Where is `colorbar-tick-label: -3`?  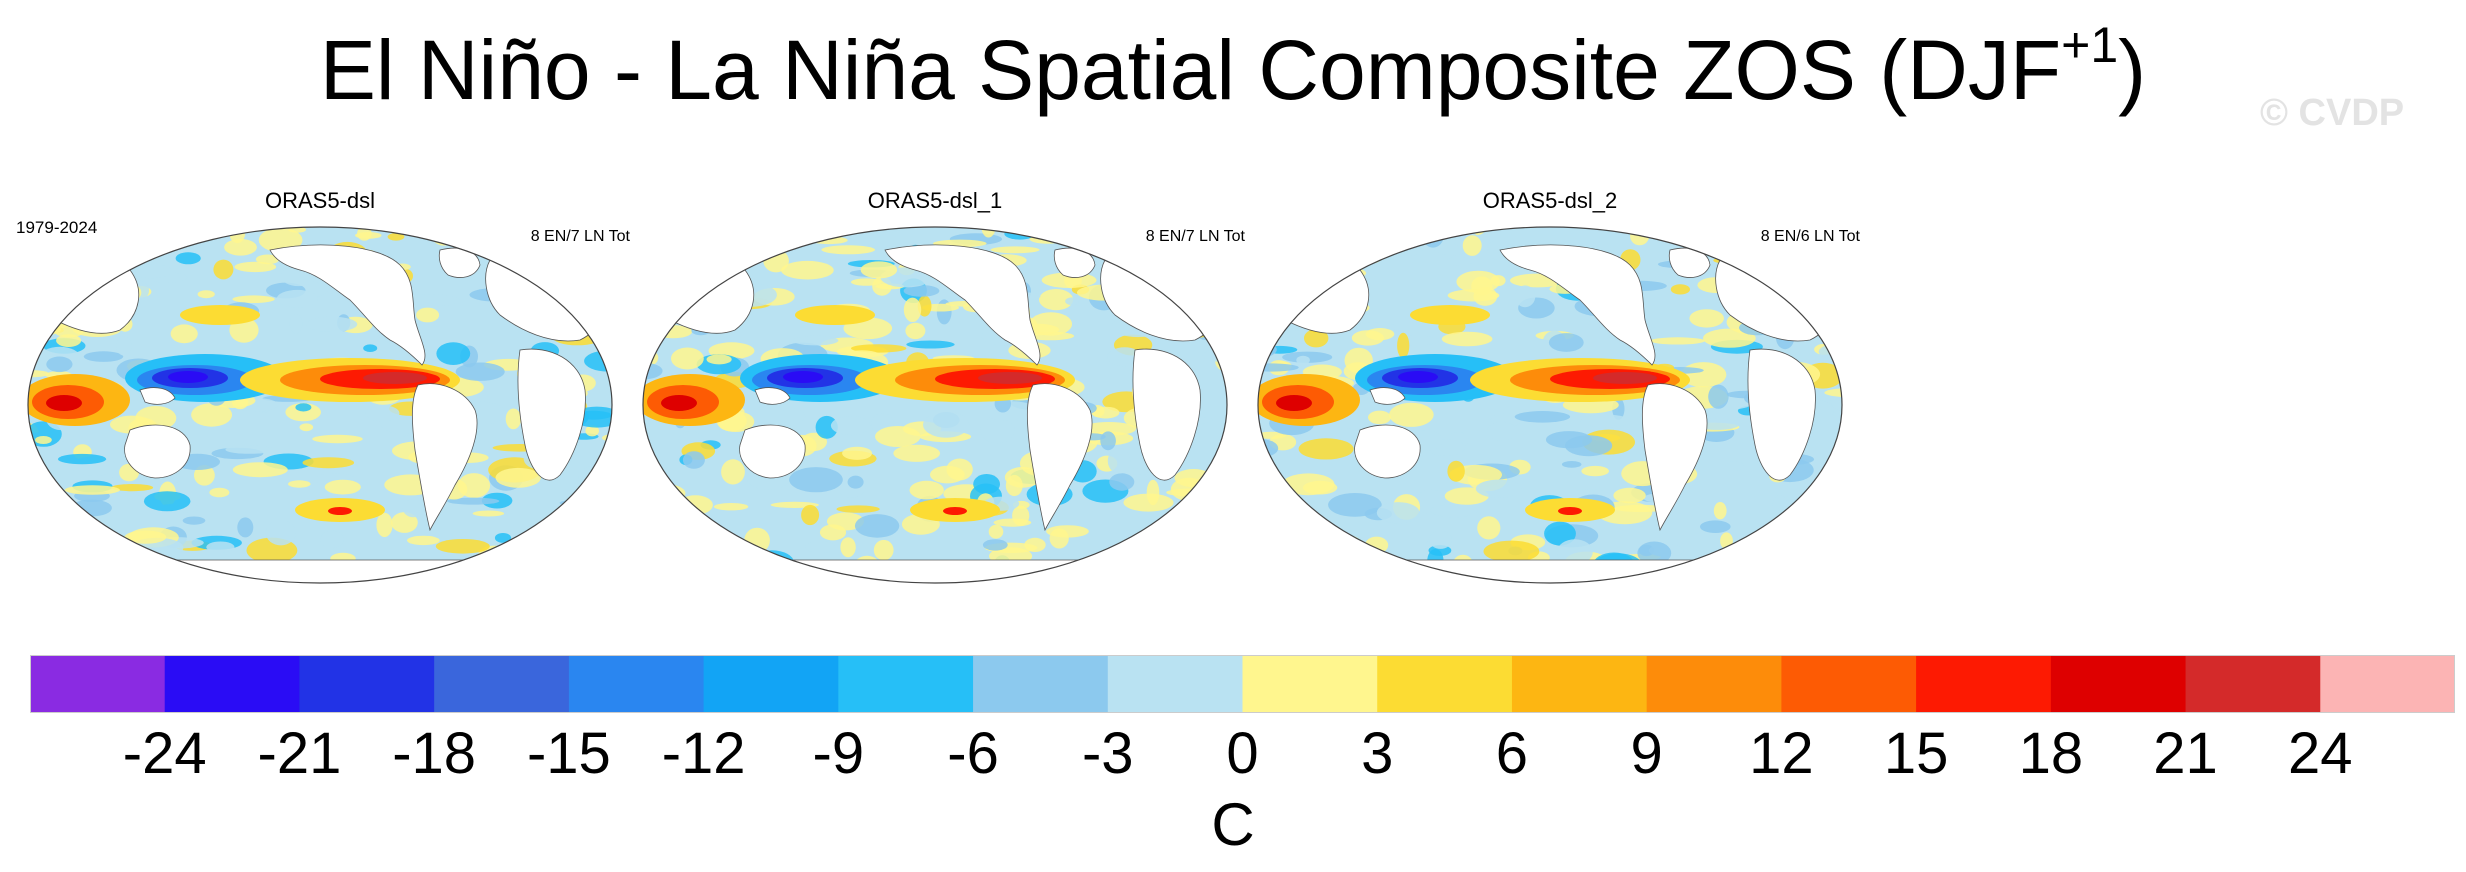 colorbar-tick-label: -3 is located at coordinates (1107, 753).